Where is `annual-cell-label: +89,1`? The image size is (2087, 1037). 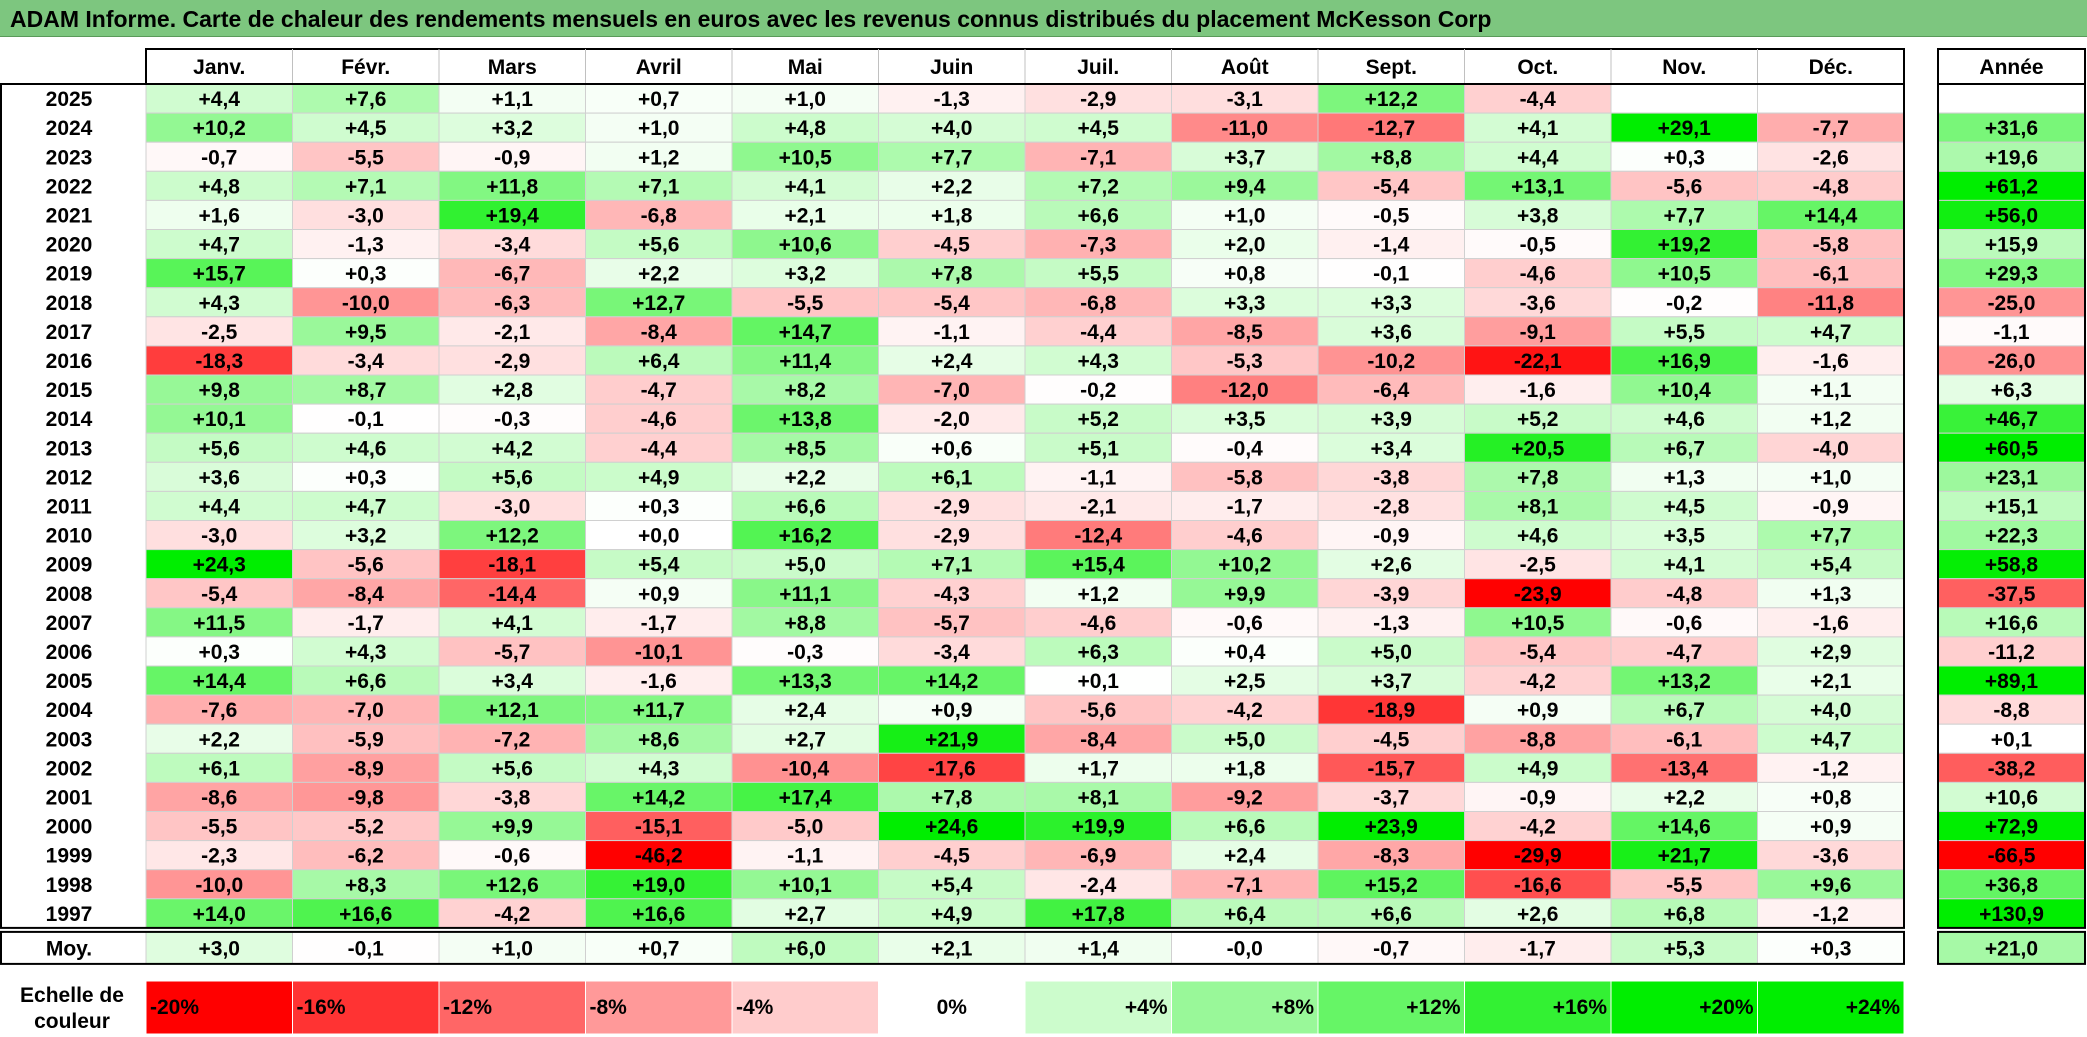 annual-cell-label: +89,1 is located at coordinates (2011, 681).